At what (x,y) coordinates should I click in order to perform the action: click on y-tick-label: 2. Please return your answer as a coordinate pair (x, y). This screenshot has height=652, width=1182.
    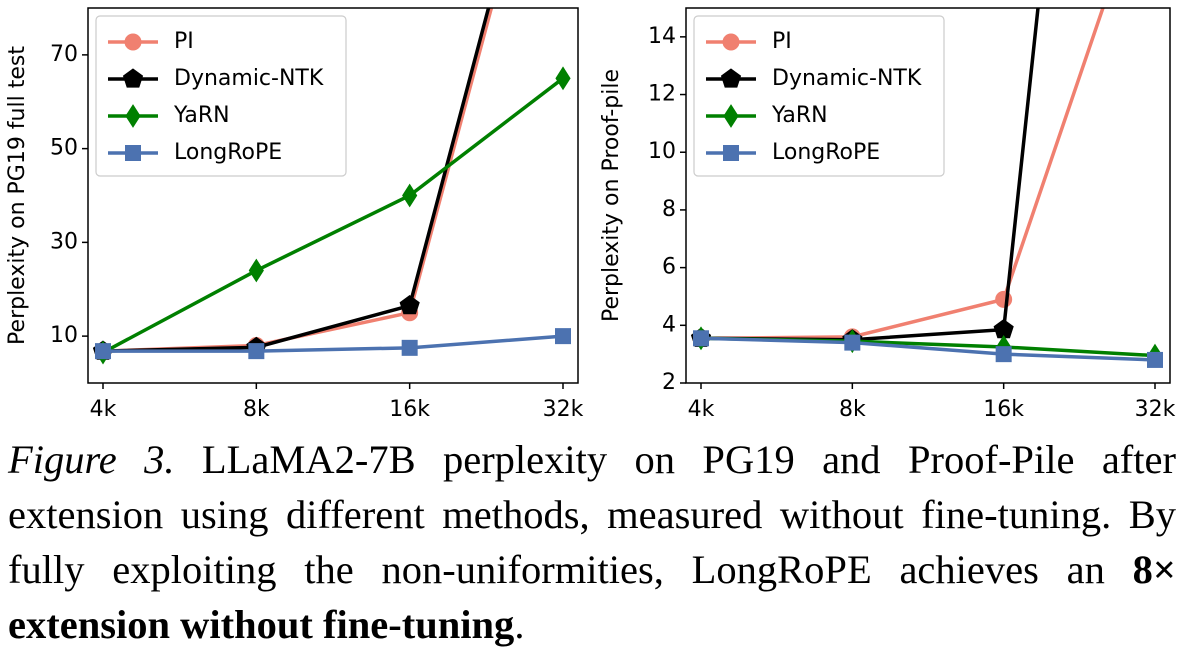
    Looking at the image, I should click on (669, 382).